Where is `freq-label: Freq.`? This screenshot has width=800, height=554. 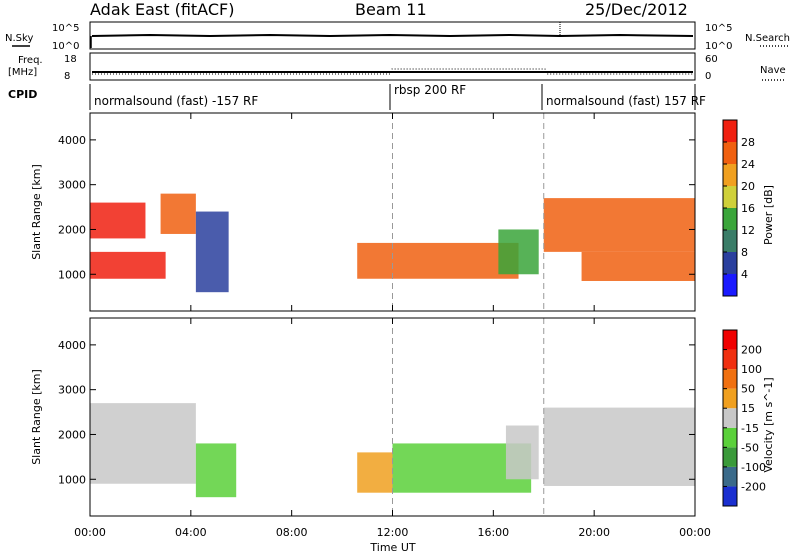
freq-label: Freq. is located at coordinates (30, 60).